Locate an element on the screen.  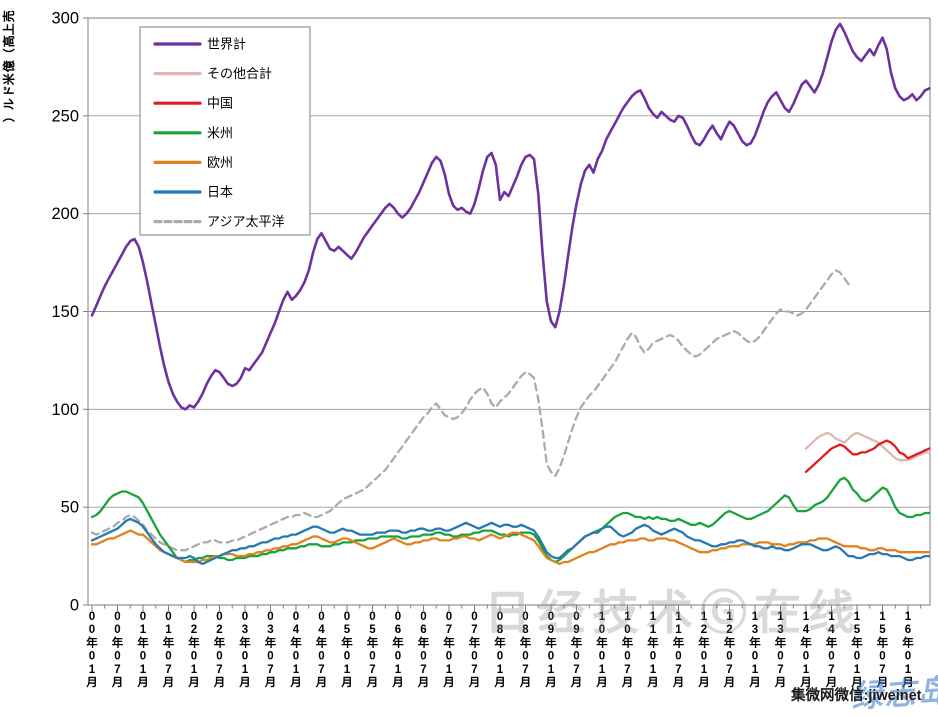
legend-label-中国: 中国 is located at coordinates (220, 103).